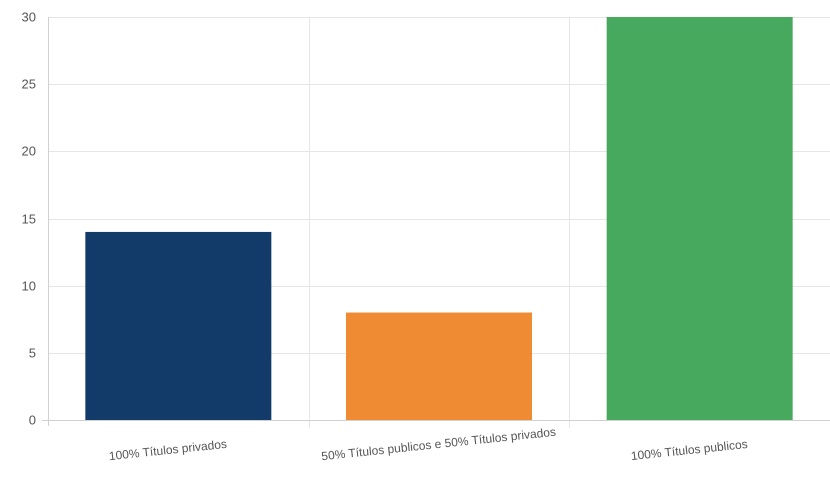  I want to click on x-tick-label: 100% Títulos publicos, so click(689, 450).